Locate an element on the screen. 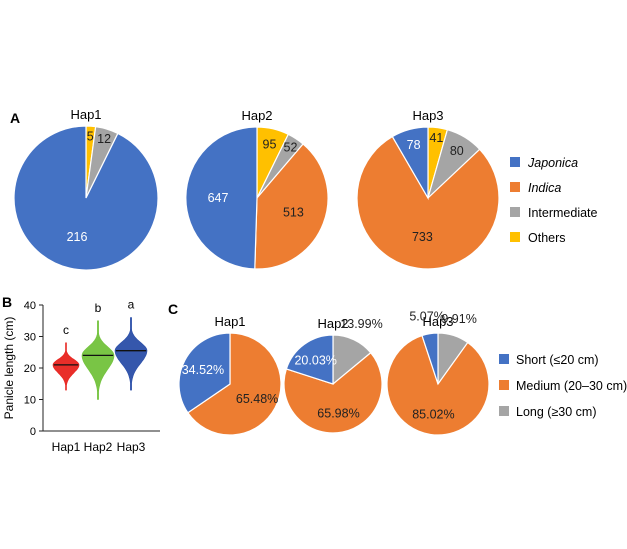  y-tick-label: 10 is located at coordinates (30, 401).